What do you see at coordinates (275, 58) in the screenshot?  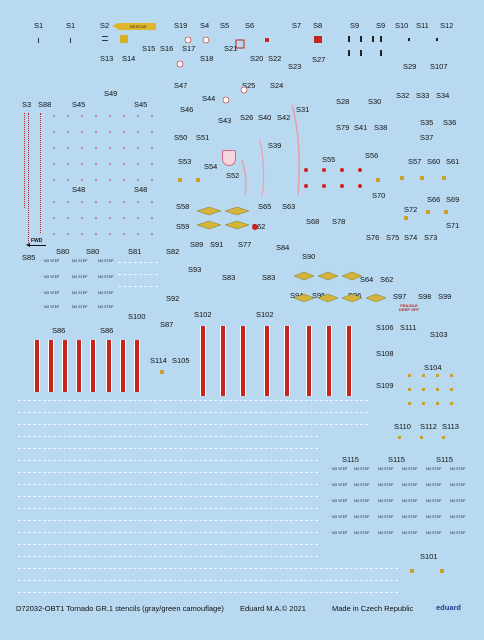 I see `label-s22: S22` at bounding box center [275, 58].